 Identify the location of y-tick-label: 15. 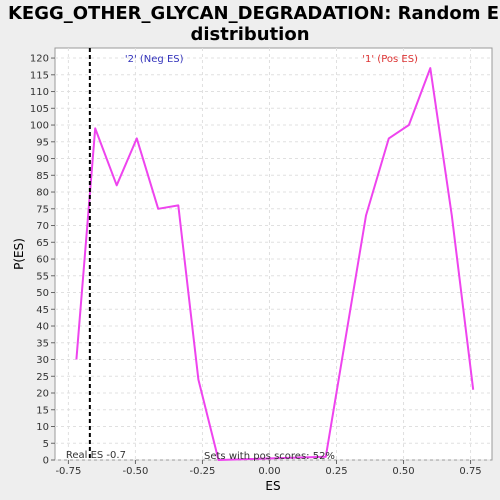
(42, 410).